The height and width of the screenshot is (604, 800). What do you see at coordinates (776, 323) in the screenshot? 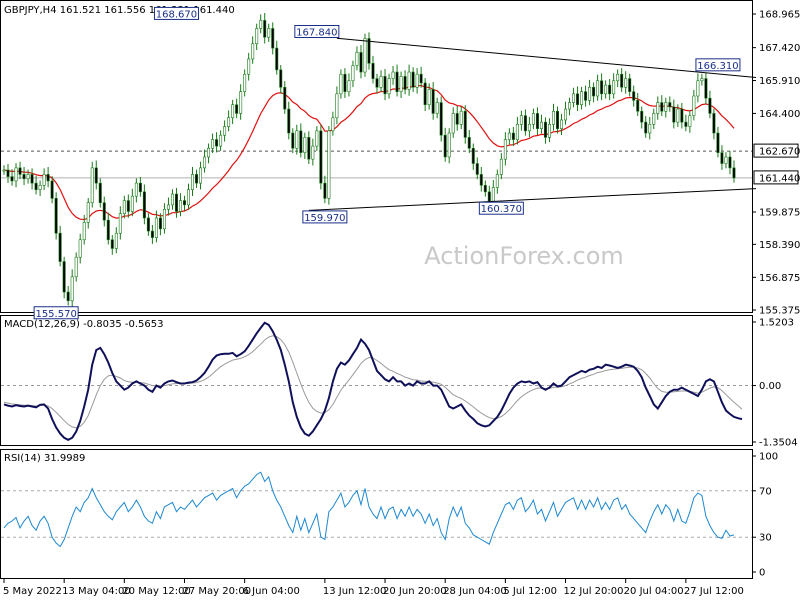
I see `macd-tick-label: 1.5203` at bounding box center [776, 323].